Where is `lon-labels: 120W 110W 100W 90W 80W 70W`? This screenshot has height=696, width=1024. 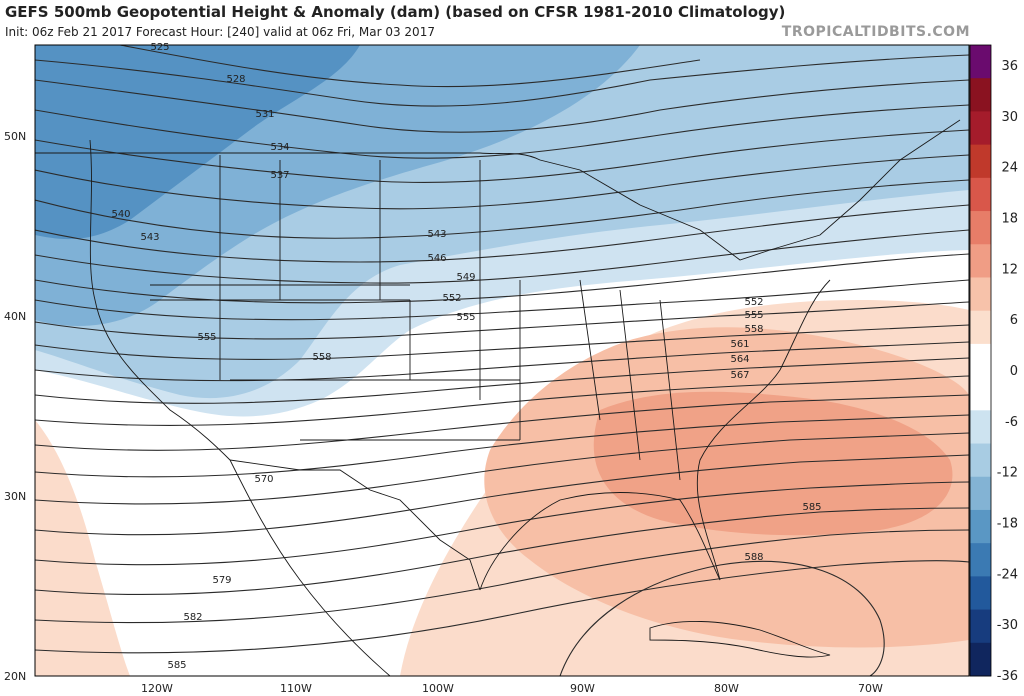
lon-labels: 120W 110W 100W 90W 80W 70W is located at coordinates (512, 688).